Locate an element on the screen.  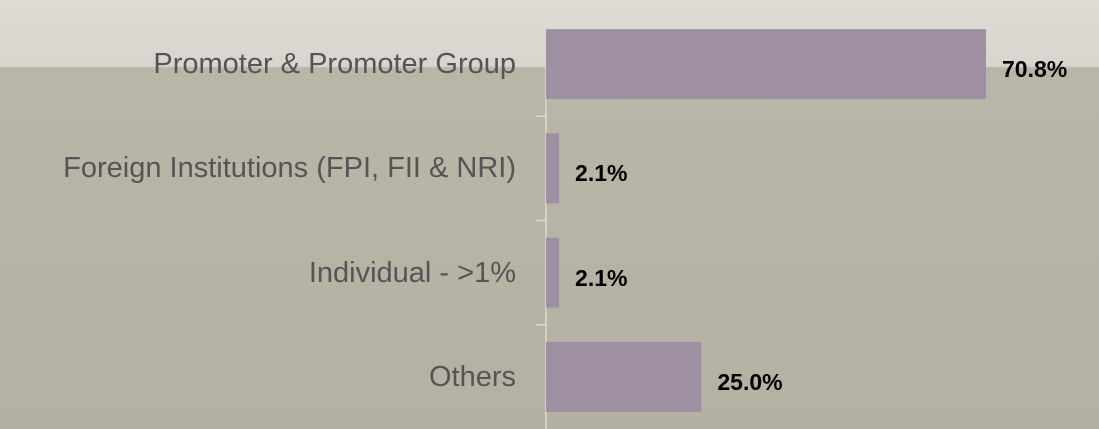
value-label: 70.8% is located at coordinates (1035, 69).